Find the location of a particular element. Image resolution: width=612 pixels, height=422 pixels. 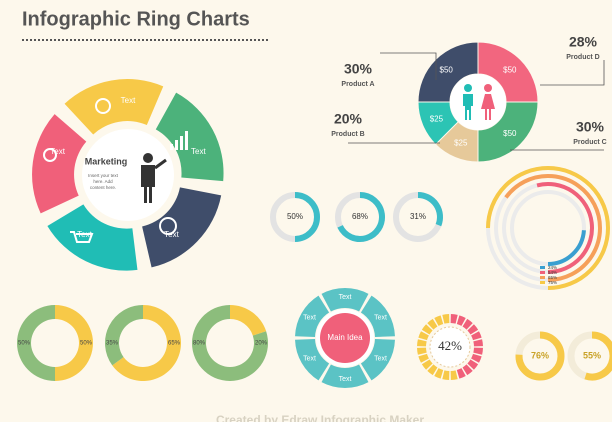

segmented-ring is located at coordinates (450, 347).